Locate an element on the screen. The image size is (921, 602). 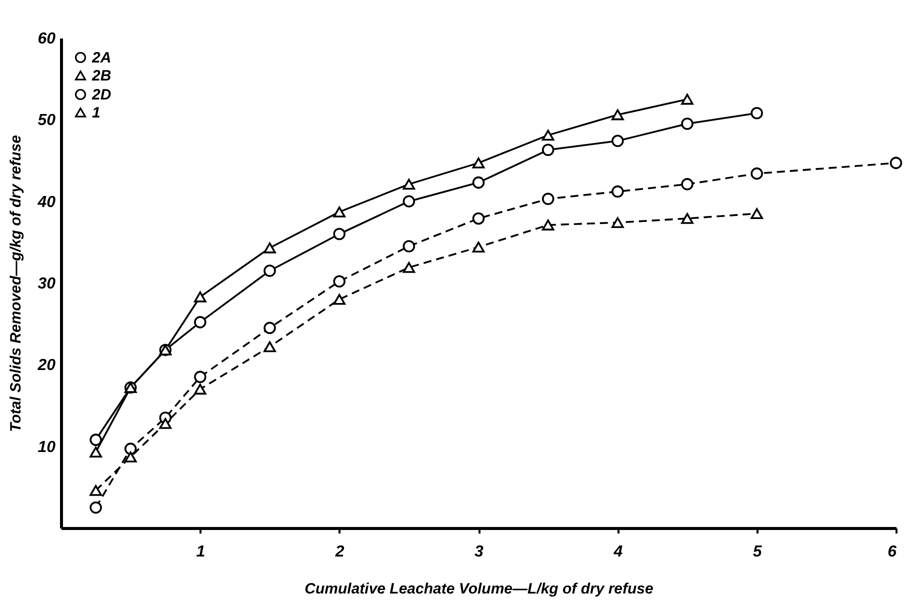
legend-label: 2D is located at coordinates (101, 95).